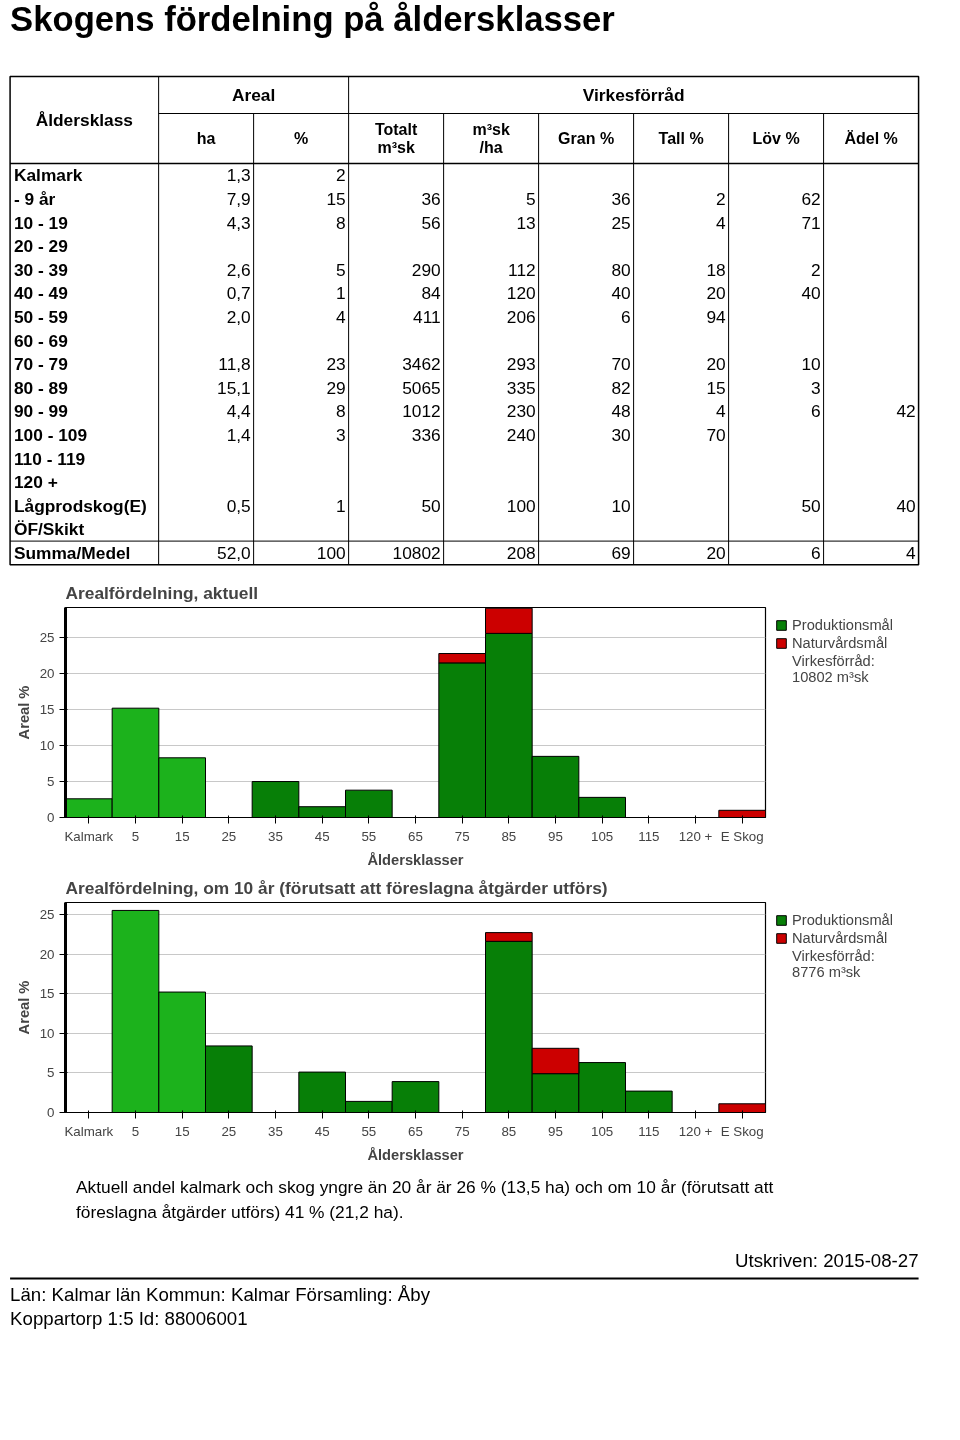 The width and height of the screenshot is (960, 1440). Describe the element at coordinates (341, 222) in the screenshot. I see `data-label: 8` at that location.